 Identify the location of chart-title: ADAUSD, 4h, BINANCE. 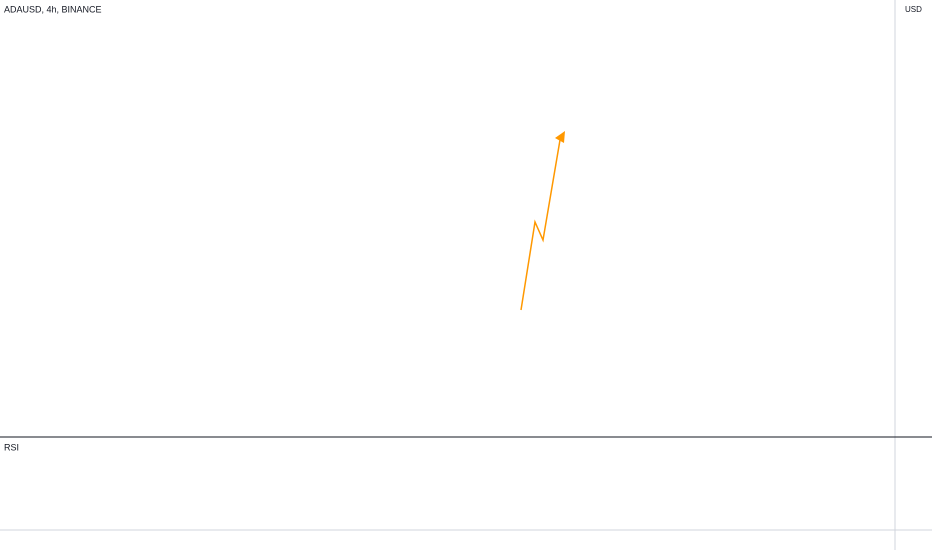
(53, 9).